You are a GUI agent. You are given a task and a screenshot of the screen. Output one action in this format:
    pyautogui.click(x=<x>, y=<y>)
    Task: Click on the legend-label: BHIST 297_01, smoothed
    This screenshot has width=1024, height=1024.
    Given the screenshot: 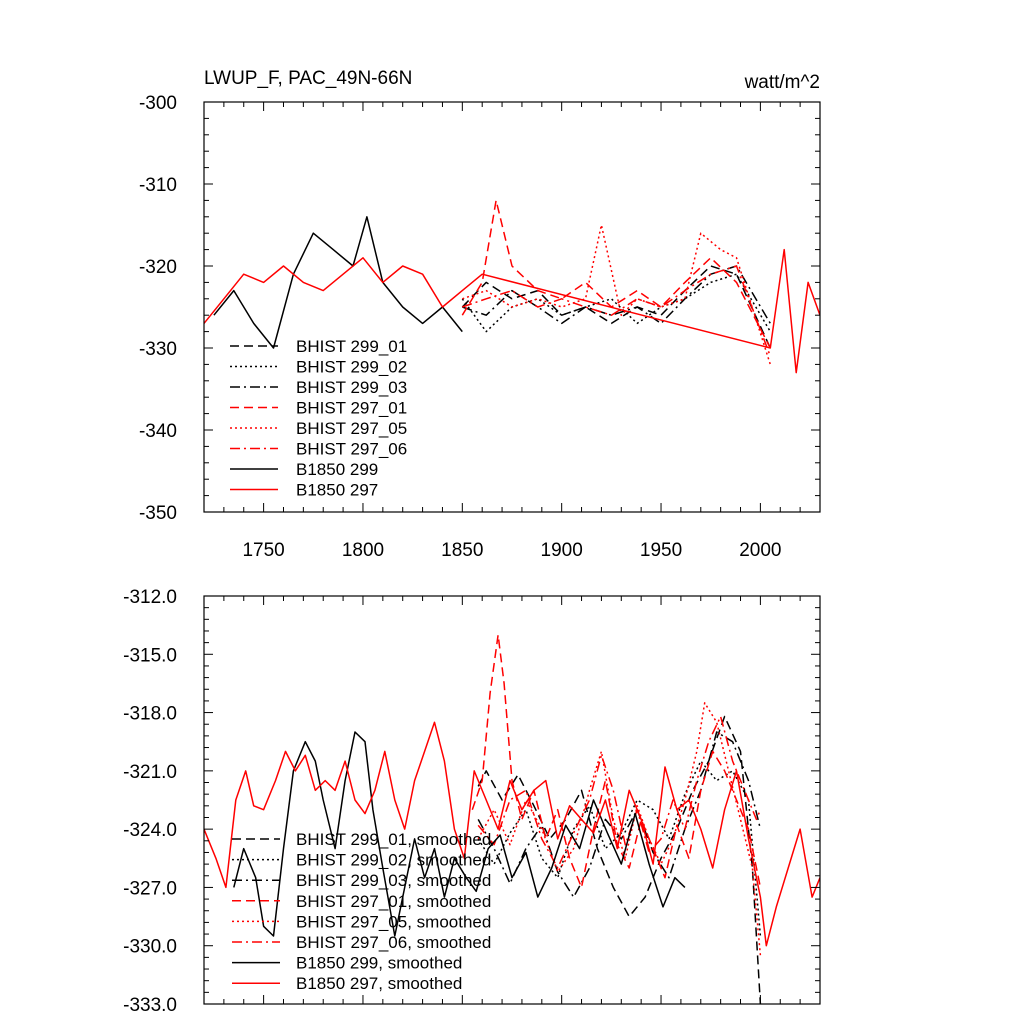 What is the action you would take?
    pyautogui.click(x=393, y=901)
    